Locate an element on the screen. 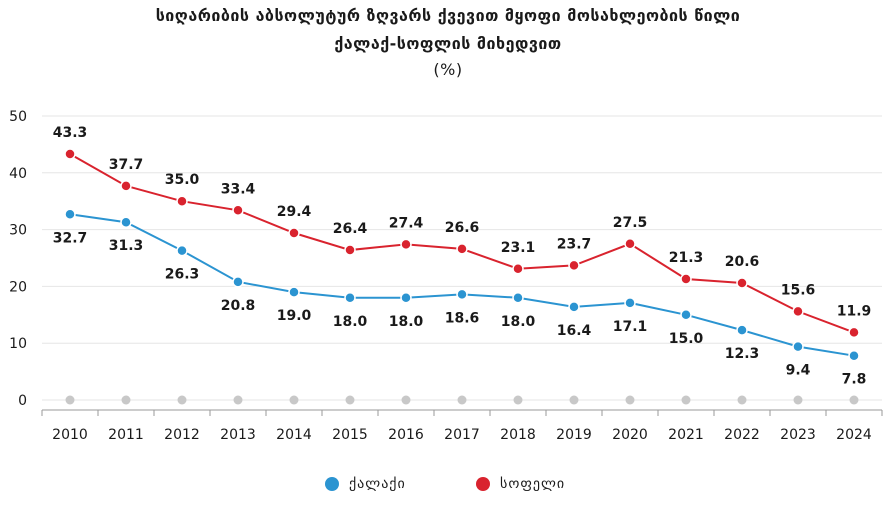 Image resolution: width=896 pixels, height=508 pixels. data-label-rural: 20.6 is located at coordinates (742, 262).